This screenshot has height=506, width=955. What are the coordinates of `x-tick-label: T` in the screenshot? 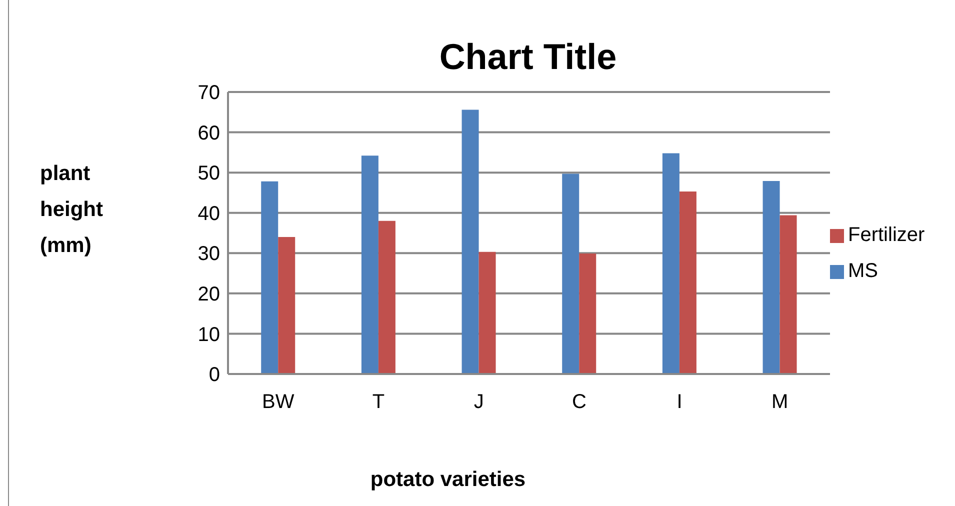 It's located at (378, 402).